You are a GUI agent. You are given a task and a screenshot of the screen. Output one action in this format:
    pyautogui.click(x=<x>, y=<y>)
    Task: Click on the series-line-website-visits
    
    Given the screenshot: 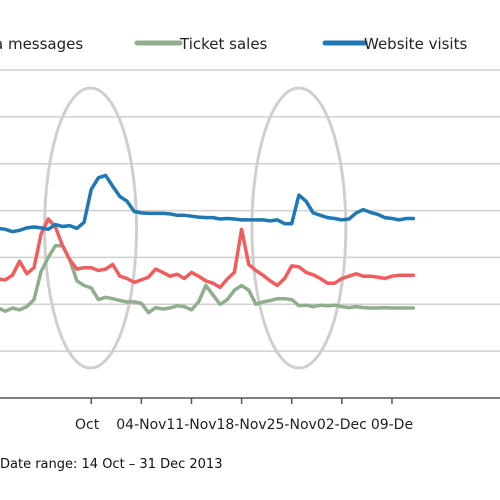 What is the action you would take?
    pyautogui.click(x=208, y=203)
    